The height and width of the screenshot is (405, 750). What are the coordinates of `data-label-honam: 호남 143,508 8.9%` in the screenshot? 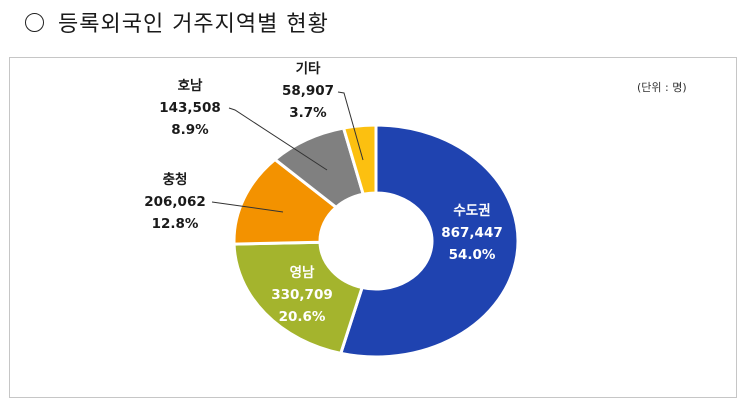 It's located at (190, 108).